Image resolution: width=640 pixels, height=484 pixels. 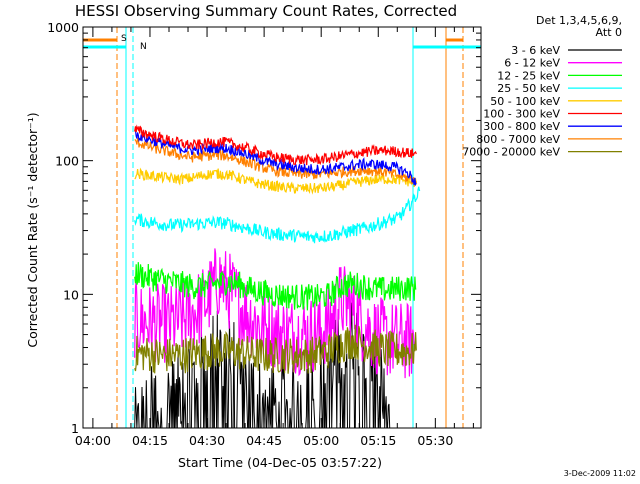 I want to click on x-tick-label: 04:00, so click(x=93, y=440).